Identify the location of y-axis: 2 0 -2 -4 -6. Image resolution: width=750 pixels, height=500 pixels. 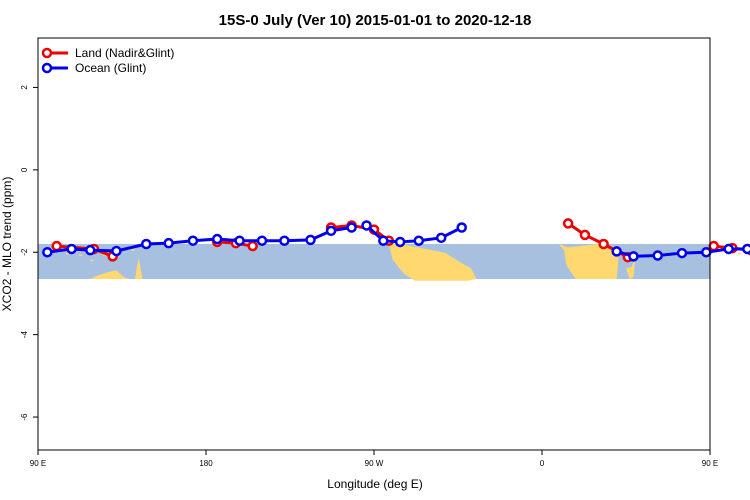
(29, 253).